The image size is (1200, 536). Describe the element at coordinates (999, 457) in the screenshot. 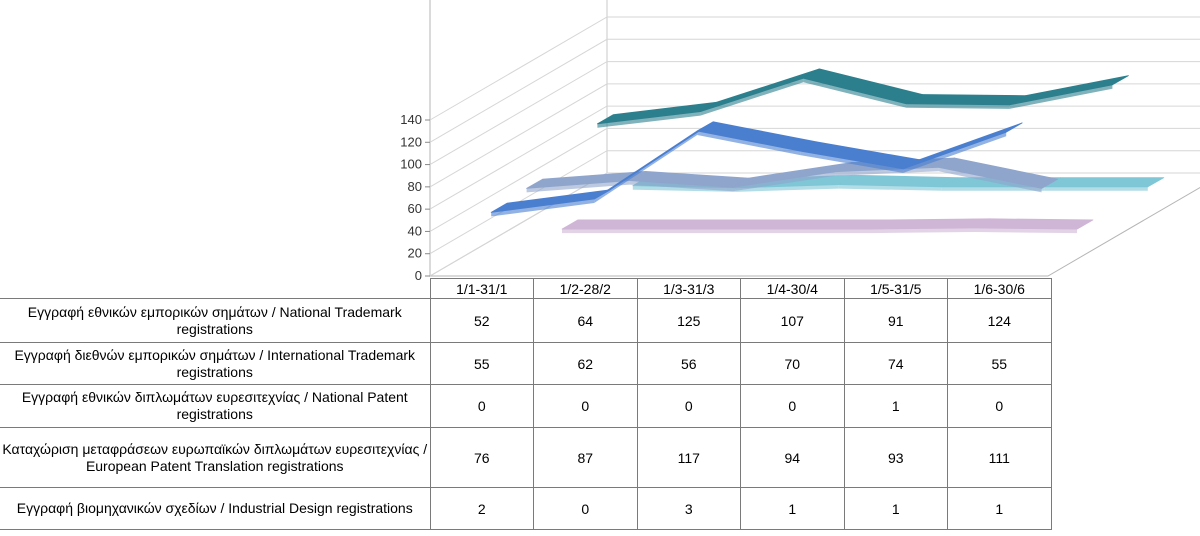

I see `data-label: 111` at that location.